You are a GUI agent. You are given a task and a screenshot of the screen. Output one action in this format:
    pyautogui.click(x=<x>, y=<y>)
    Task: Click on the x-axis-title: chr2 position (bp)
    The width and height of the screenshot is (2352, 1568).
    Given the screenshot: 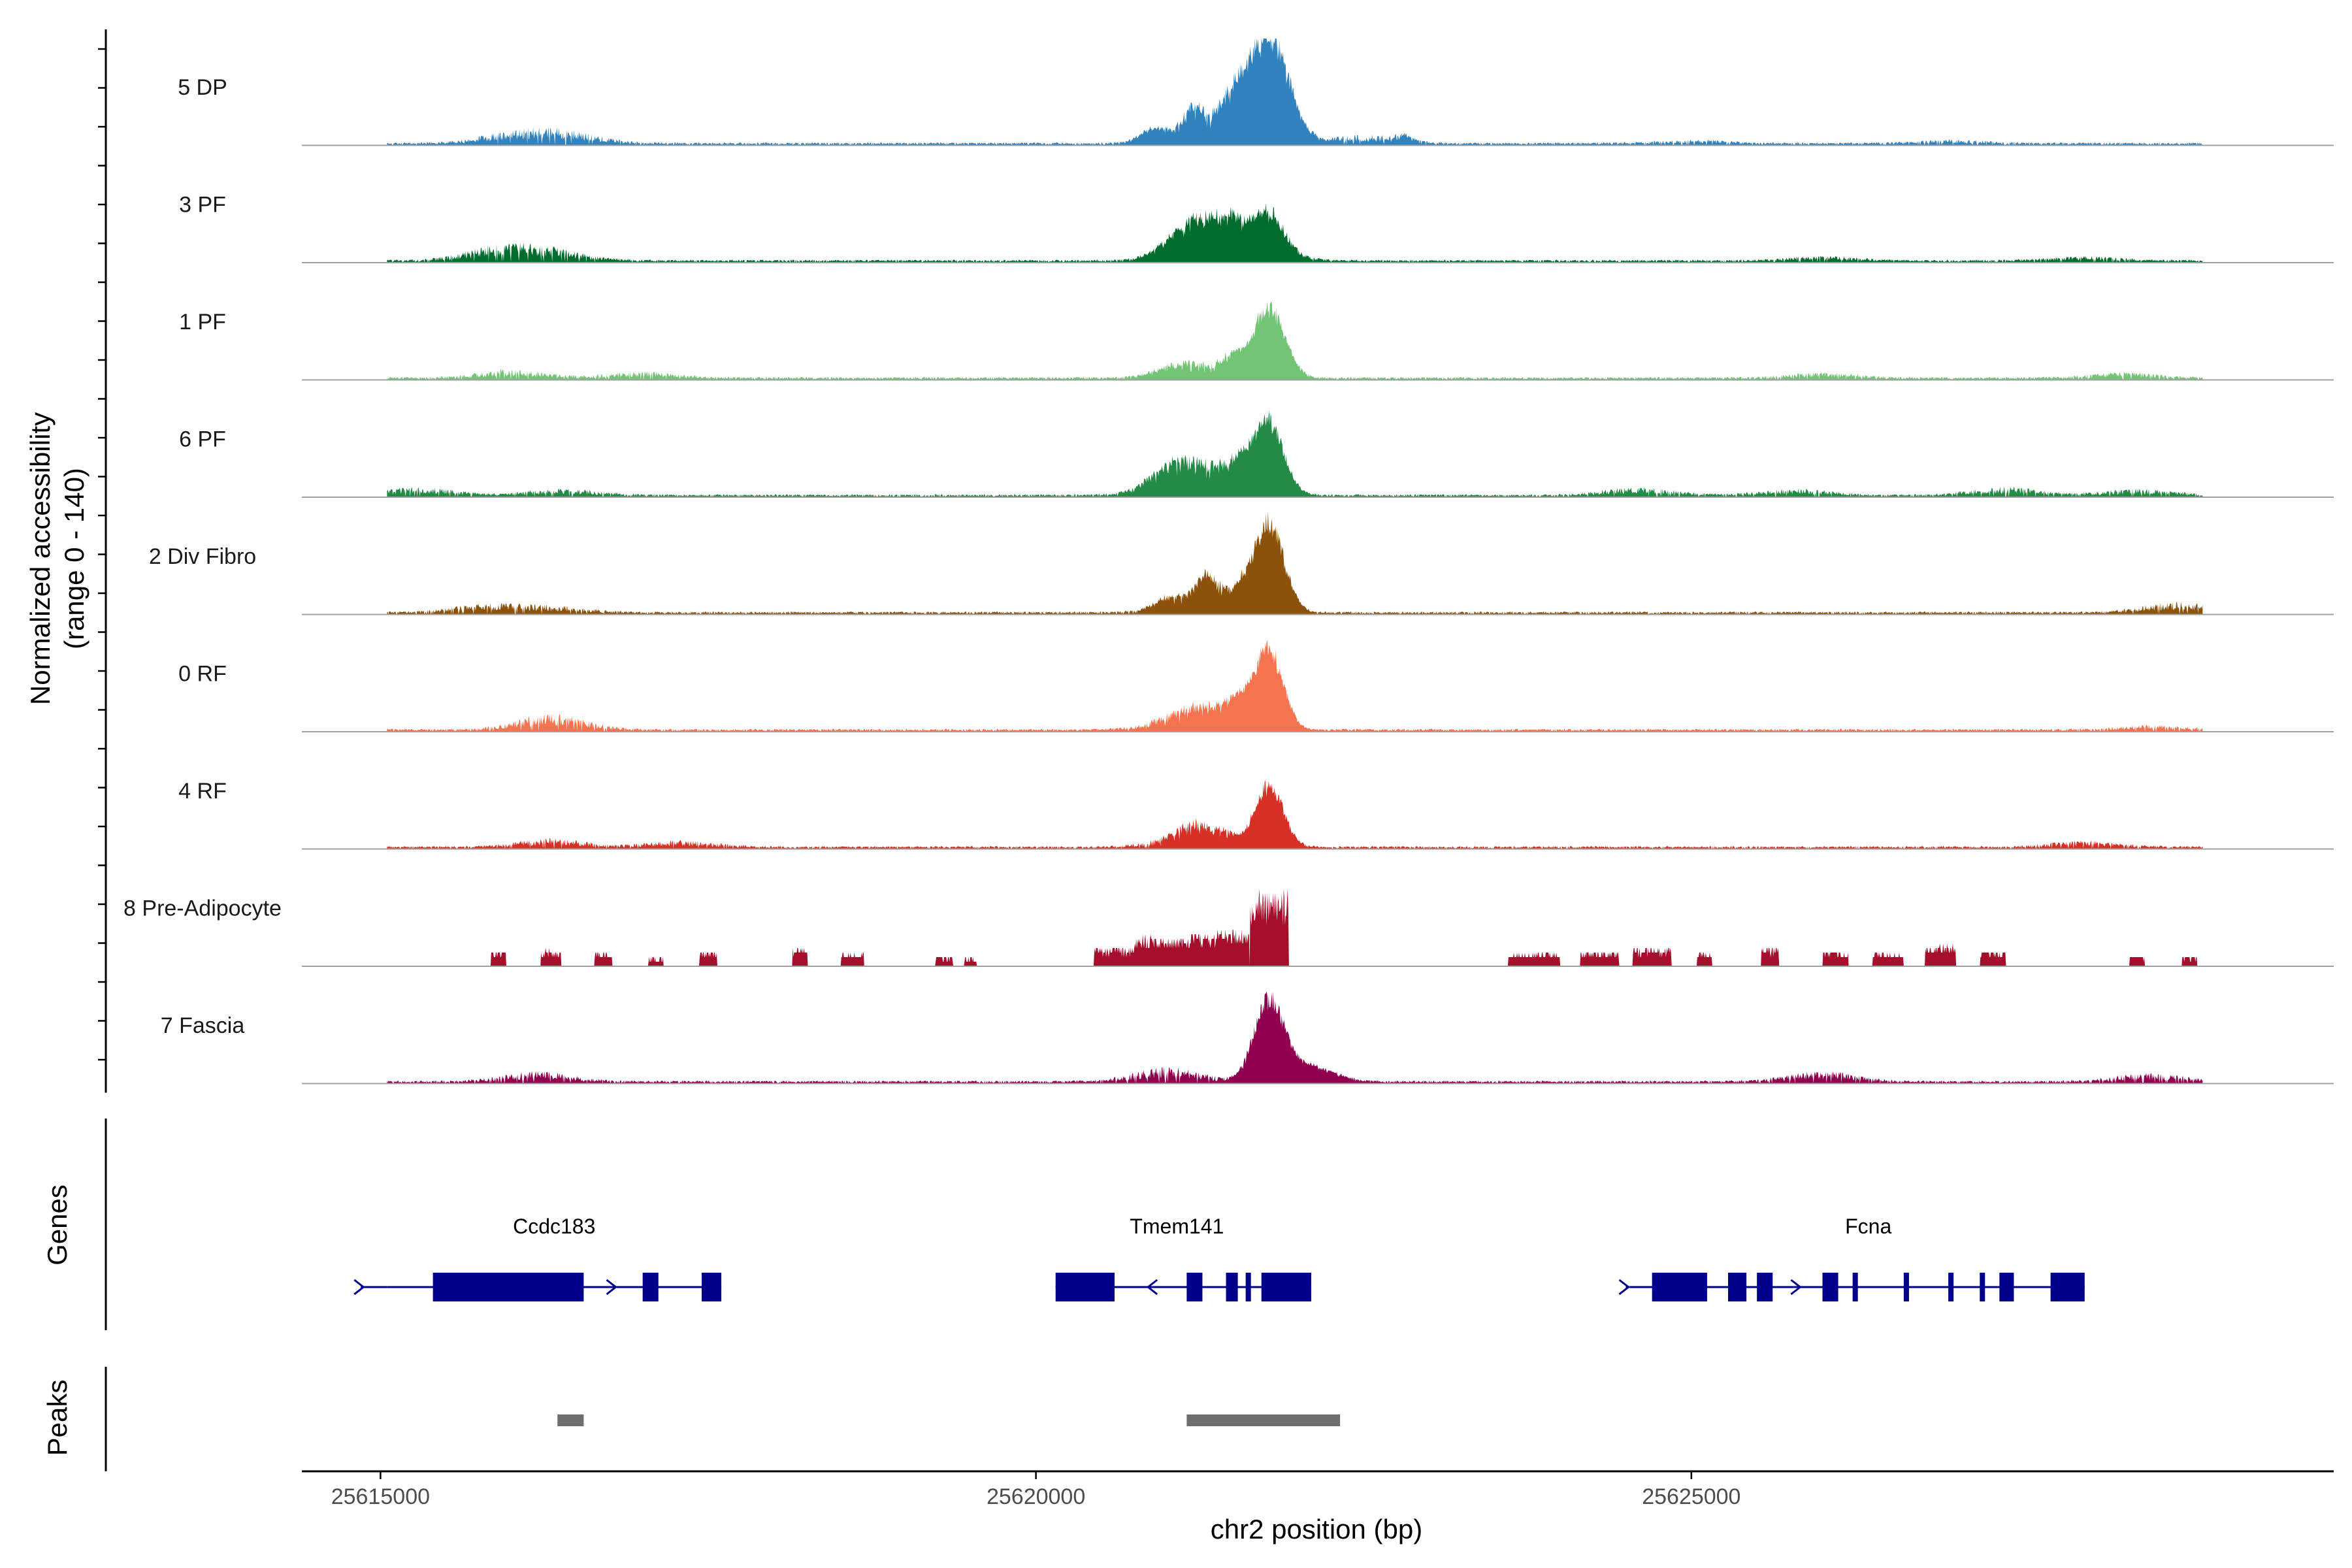 What is the action you would take?
    pyautogui.click(x=1317, y=1529)
    